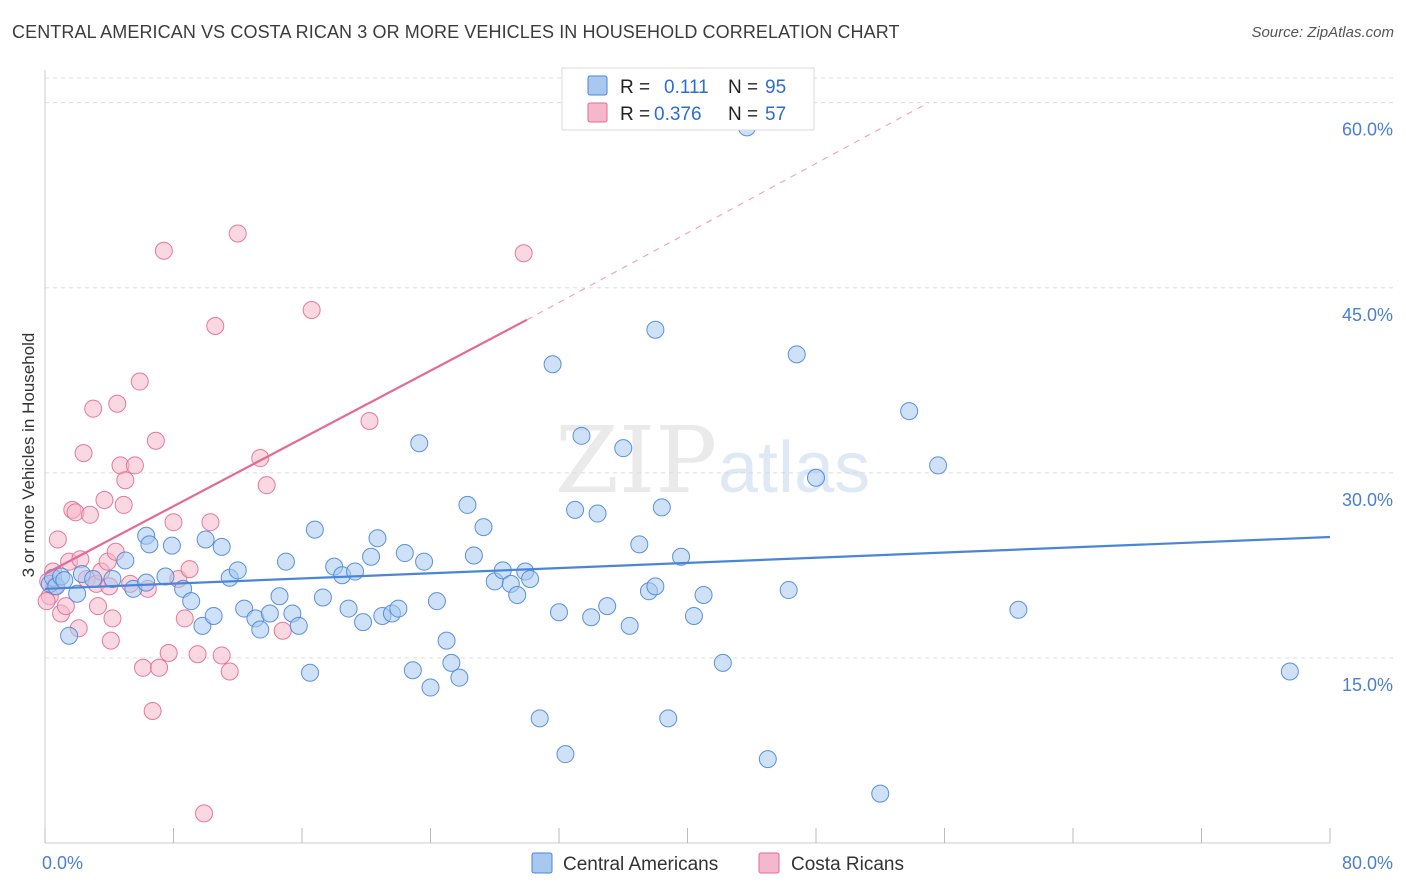  I want to click on x-tick-marks, so click(687, 835).